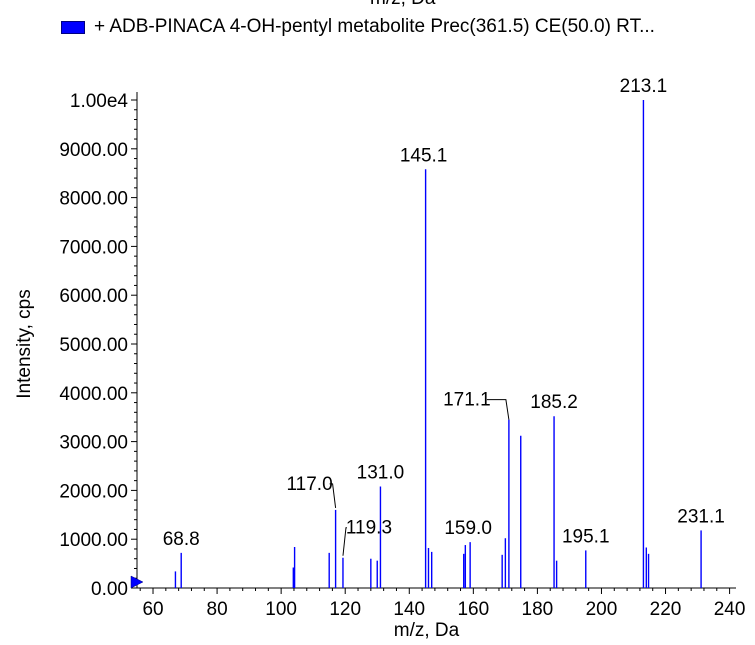 This screenshot has height=645, width=755. I want to click on header-fragment-label: m/z, Da, so click(402, 5).